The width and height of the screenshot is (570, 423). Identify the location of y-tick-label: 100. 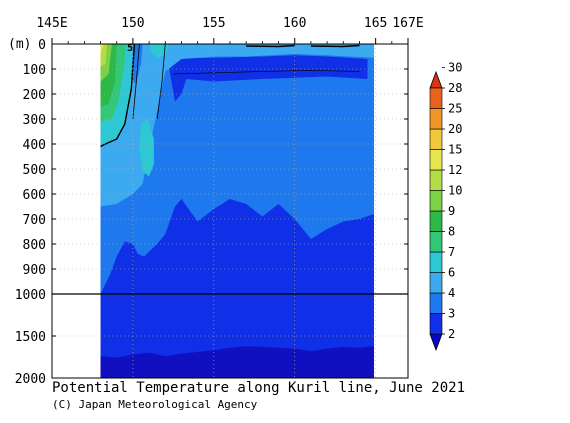
(34, 70).